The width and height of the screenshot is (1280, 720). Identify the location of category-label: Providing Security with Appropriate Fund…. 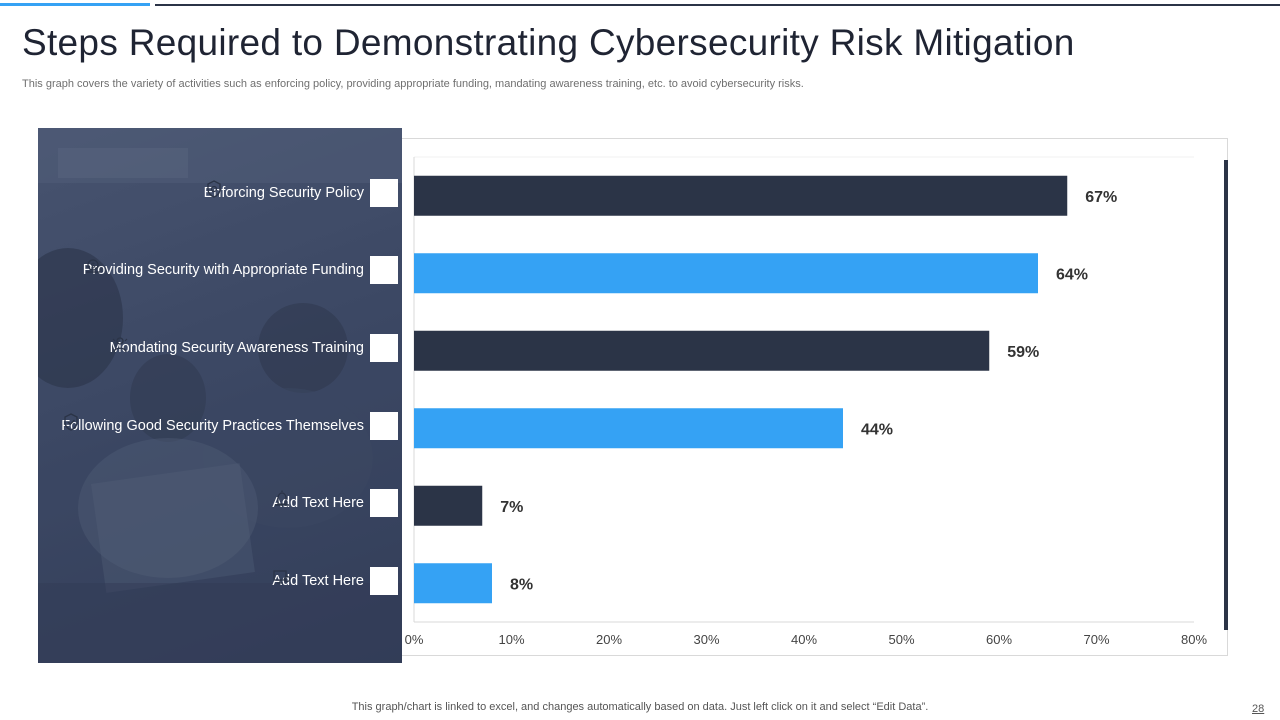
(223, 270).